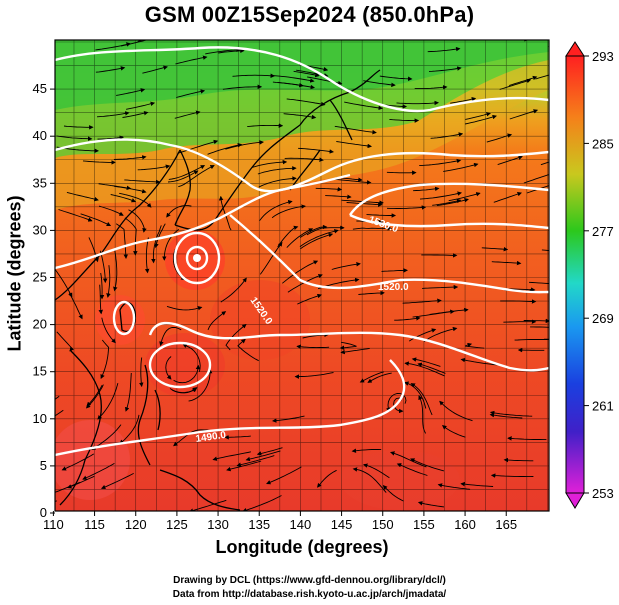 The height and width of the screenshot is (605, 619). I want to click on contour-label: 1520.0, so click(393, 287).